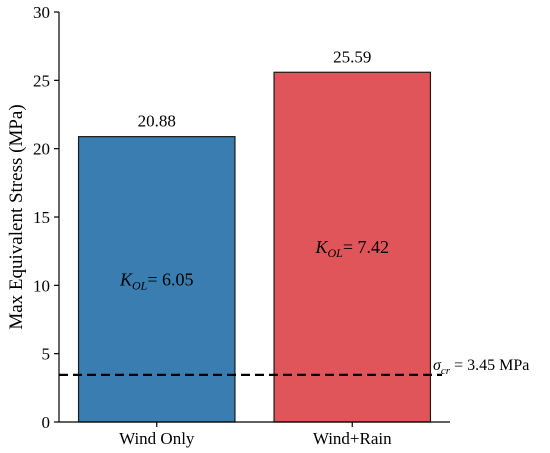  Describe the element at coordinates (16, 216) in the screenshot. I see `y-axis-label: Max Equivalent Stress (MPa)` at that location.